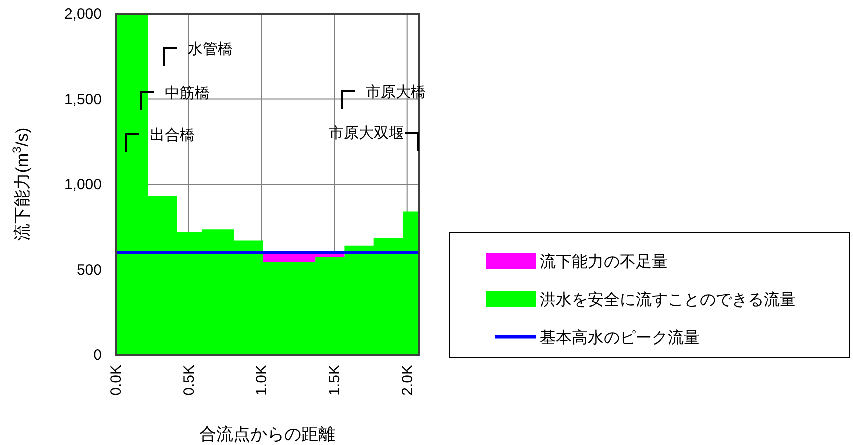 This screenshot has height=445, width=853. What do you see at coordinates (620, 338) in the screenshot?
I see `legend-label: 基本高水のピーク流量` at bounding box center [620, 338].